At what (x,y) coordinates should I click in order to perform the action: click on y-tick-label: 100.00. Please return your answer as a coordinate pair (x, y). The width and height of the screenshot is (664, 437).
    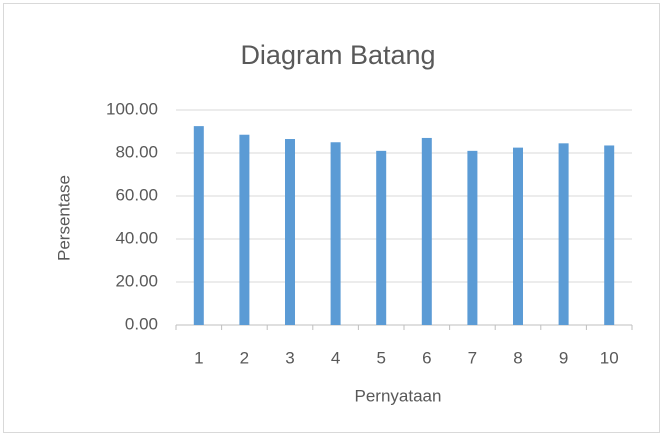
    Looking at the image, I should click on (132, 108).